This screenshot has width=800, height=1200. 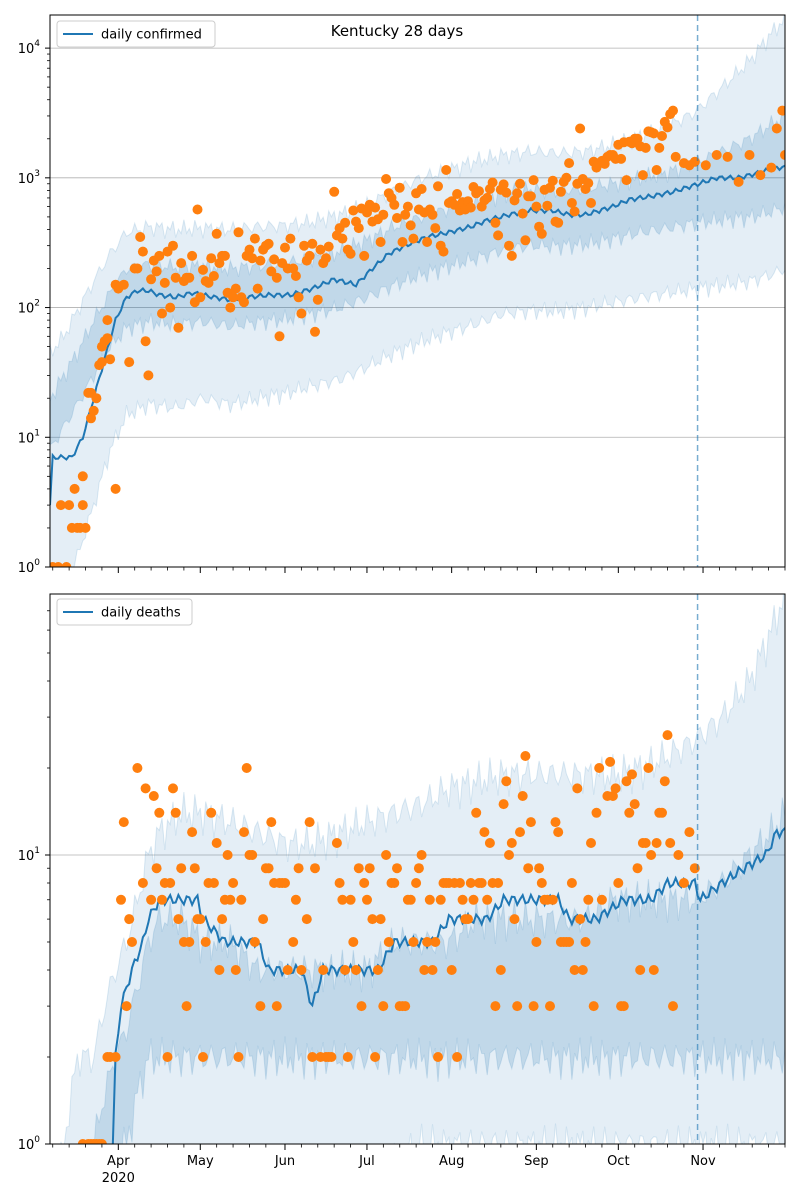 What do you see at coordinates (29, 567) in the screenshot?
I see `y-tick-label: 100` at bounding box center [29, 567].